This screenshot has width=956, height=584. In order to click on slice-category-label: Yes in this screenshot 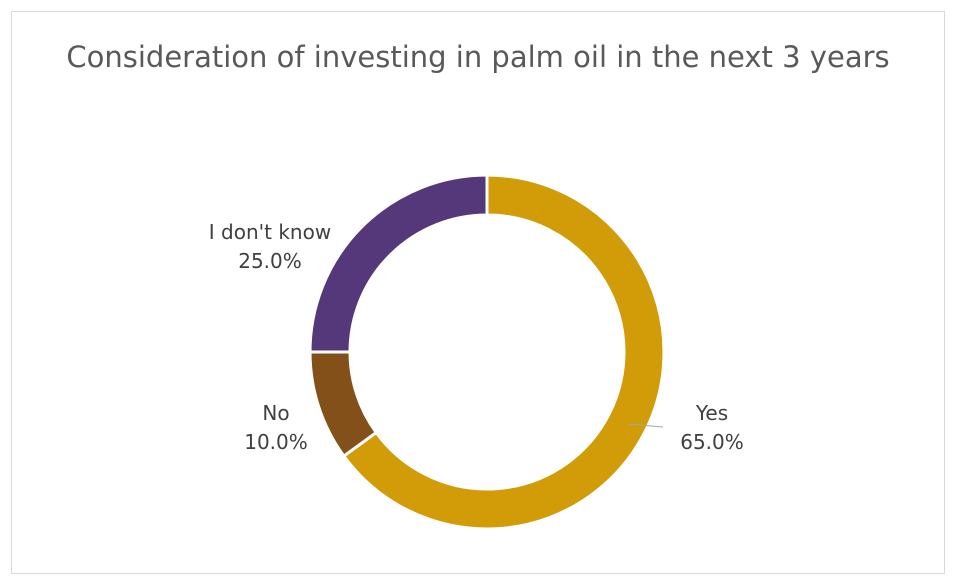, I will do `click(711, 413)`.